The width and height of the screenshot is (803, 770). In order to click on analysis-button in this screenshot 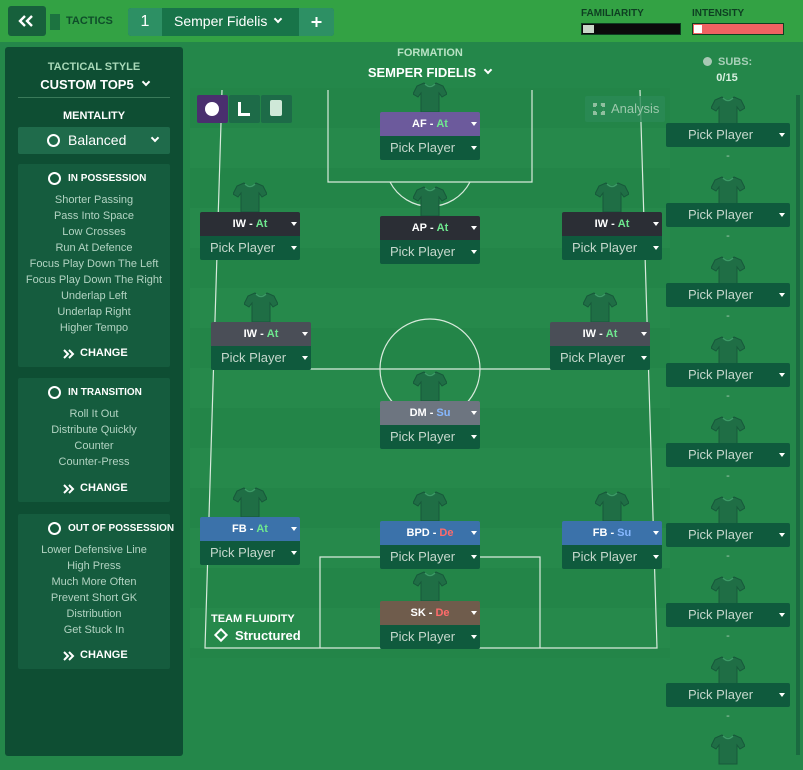, I will do `click(625, 109)`.